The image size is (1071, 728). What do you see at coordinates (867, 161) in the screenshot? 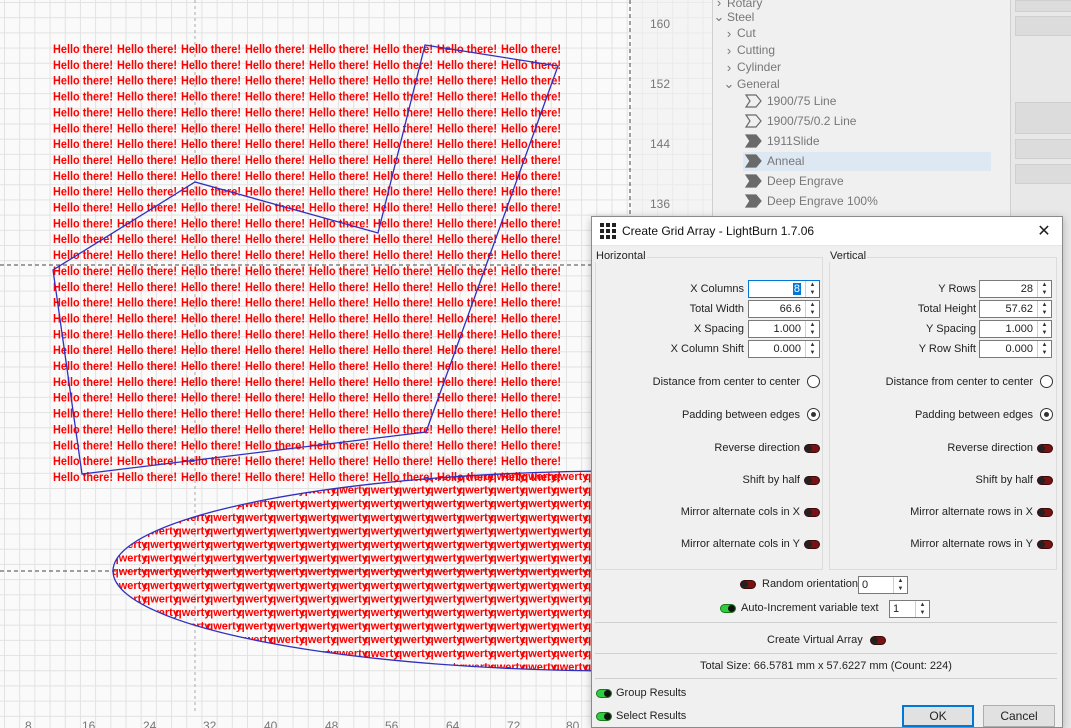
I see `library-item: Anneal` at bounding box center [867, 161].